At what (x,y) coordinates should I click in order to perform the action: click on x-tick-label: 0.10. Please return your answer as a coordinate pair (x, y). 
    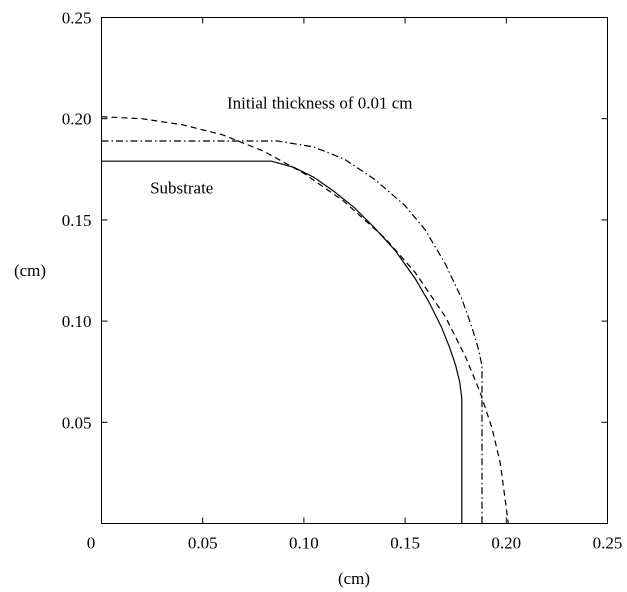
    Looking at the image, I should click on (304, 543).